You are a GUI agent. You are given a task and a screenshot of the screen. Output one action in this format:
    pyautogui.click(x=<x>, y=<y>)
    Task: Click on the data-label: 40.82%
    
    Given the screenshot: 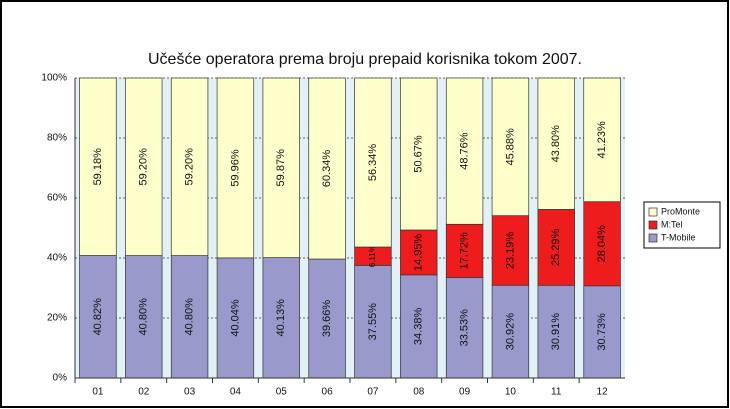 What is the action you would take?
    pyautogui.click(x=98, y=317)
    